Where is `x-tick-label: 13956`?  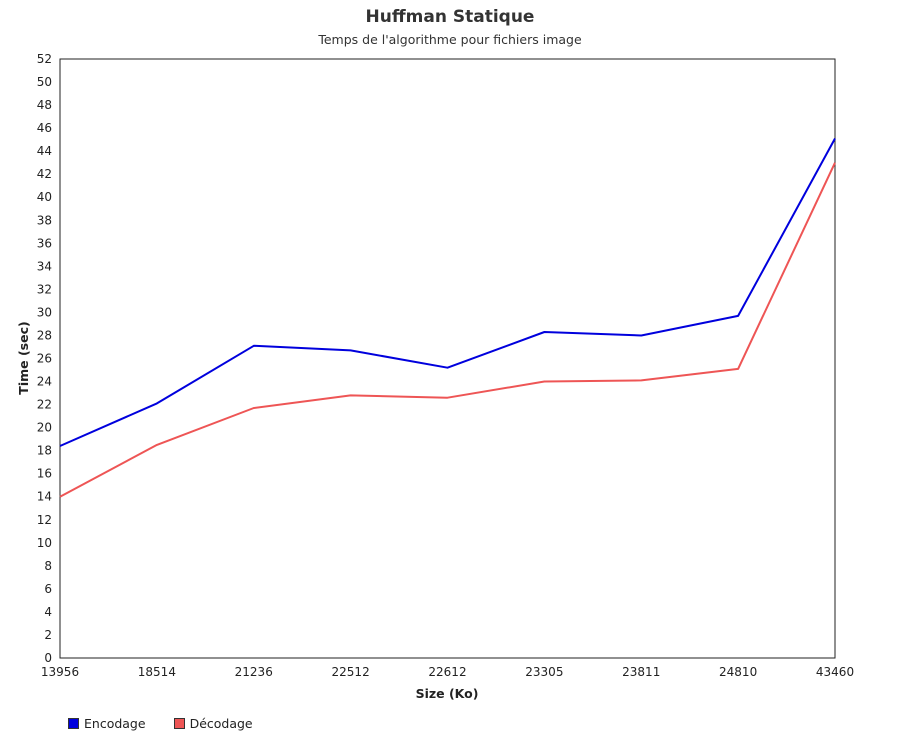
x-tick-label: 13956 is located at coordinates (60, 672).